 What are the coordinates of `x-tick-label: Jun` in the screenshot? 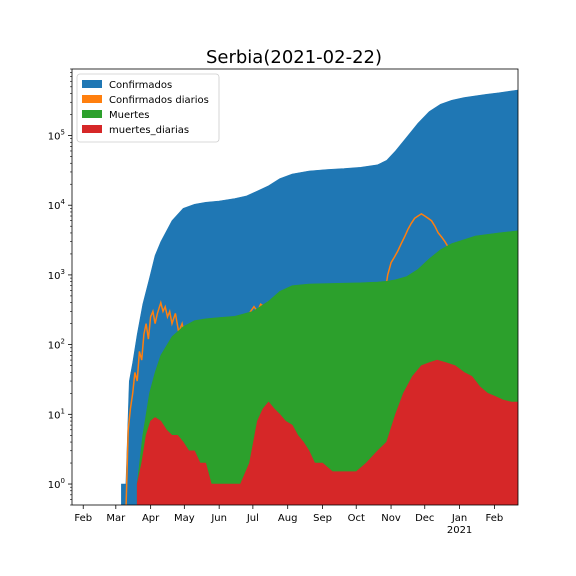 It's located at (218, 518).